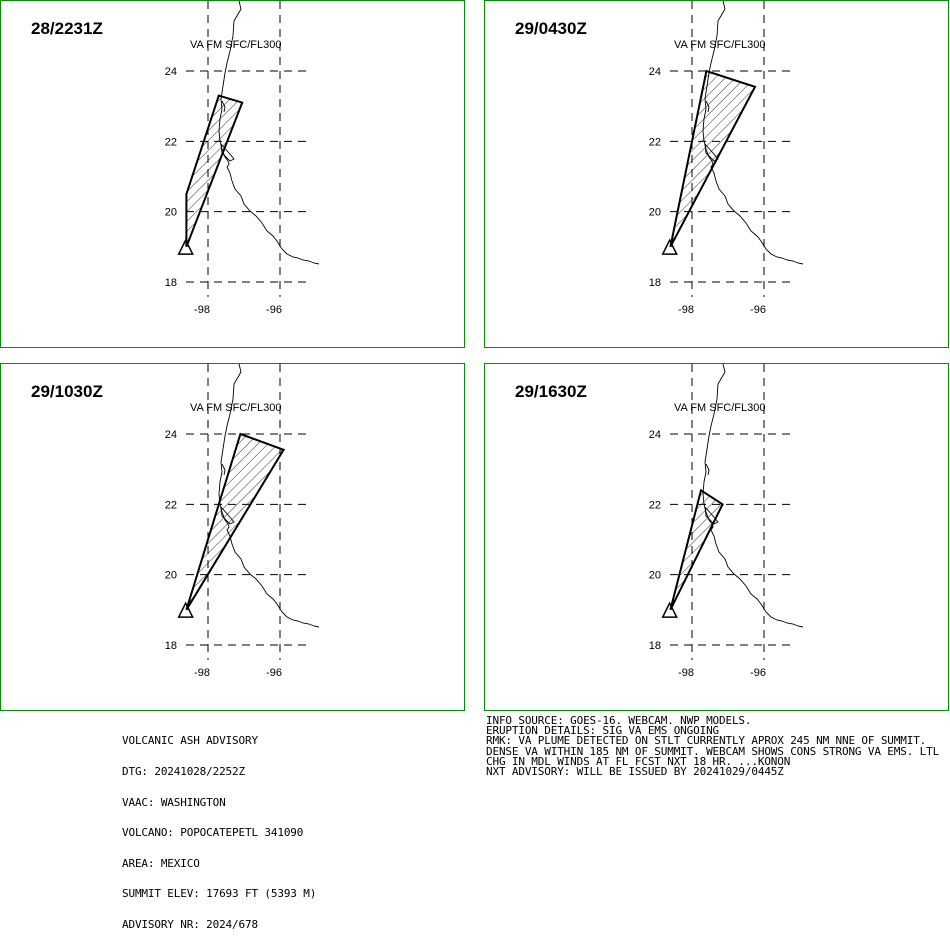 Image resolution: width=950 pixels, height=940 pixels. I want to click on panel-time: 29/1030Z, so click(67, 391).